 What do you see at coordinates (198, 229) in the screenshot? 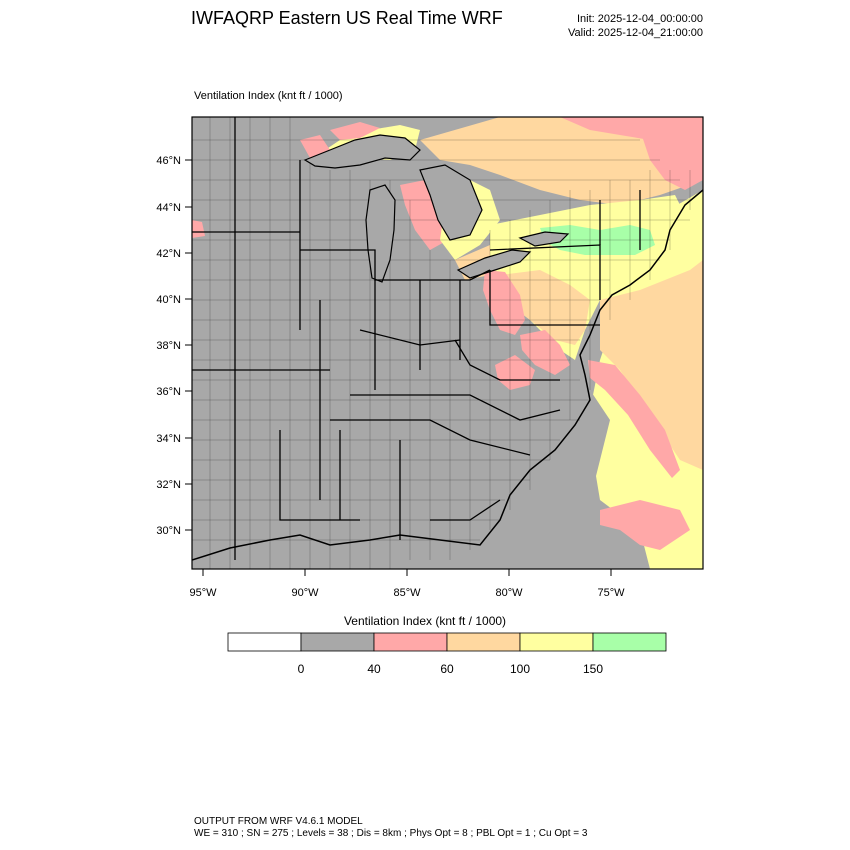
I see `field-pink-west-edge` at bounding box center [198, 229].